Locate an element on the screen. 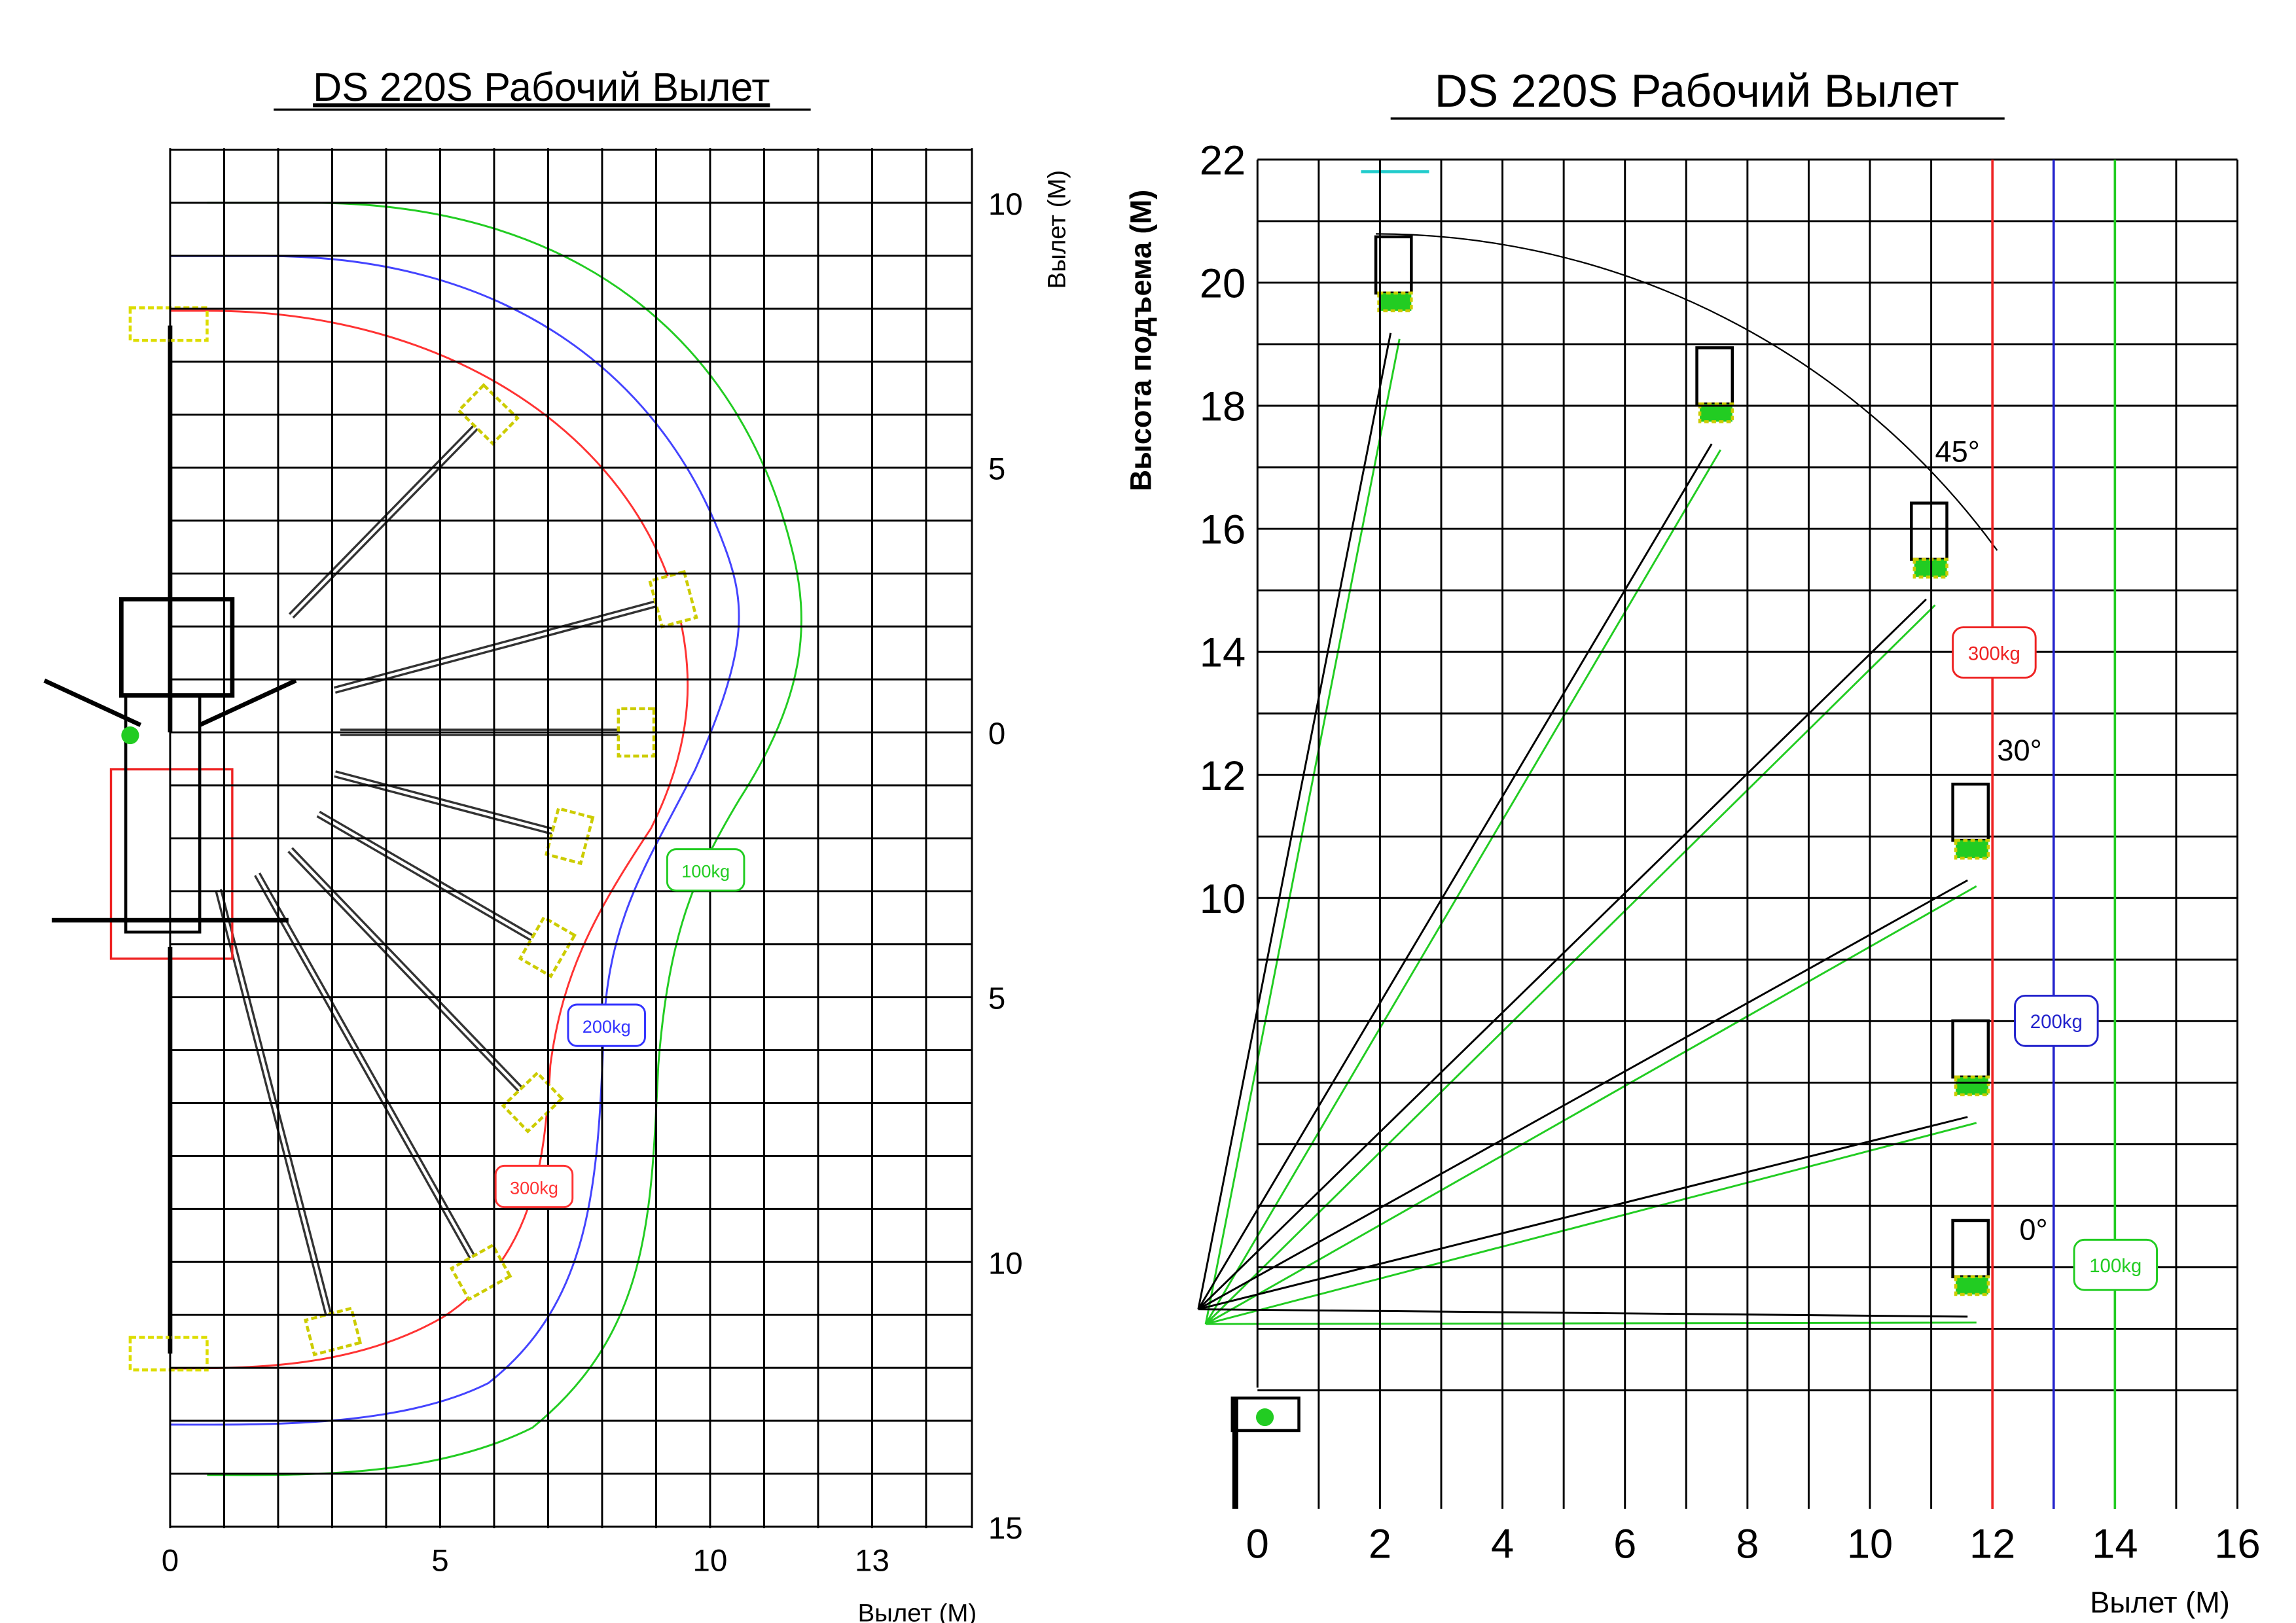 This screenshot has height=1623, width=2296. x-tick-label: 13 is located at coordinates (872, 1561).